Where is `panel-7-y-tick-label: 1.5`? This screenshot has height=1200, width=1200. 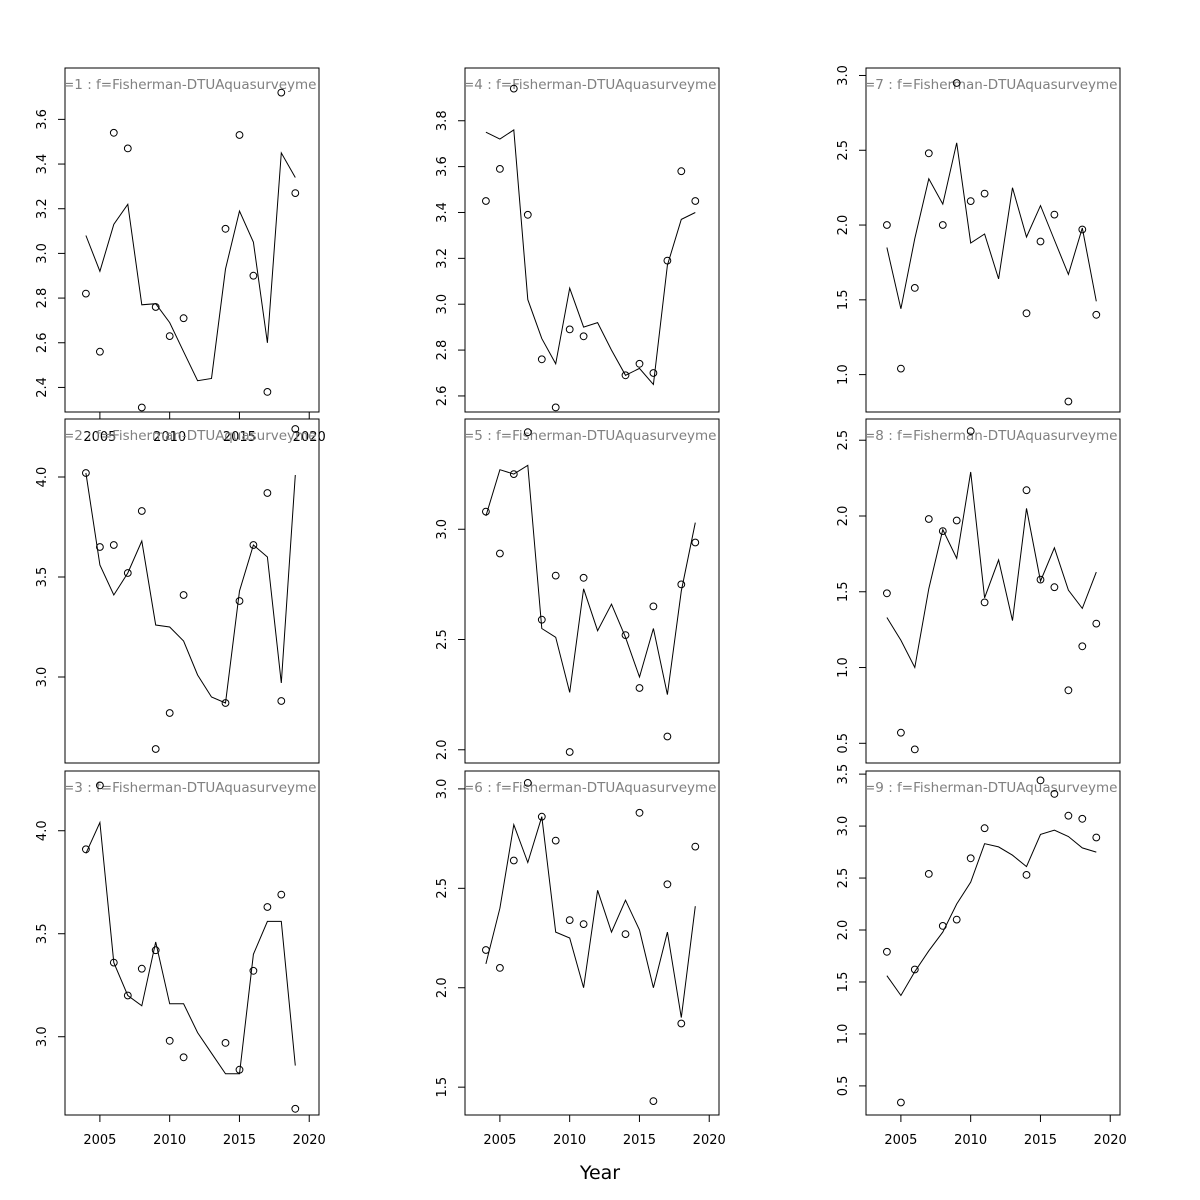
panel-7-y-tick-label: 1.5 is located at coordinates (843, 299).